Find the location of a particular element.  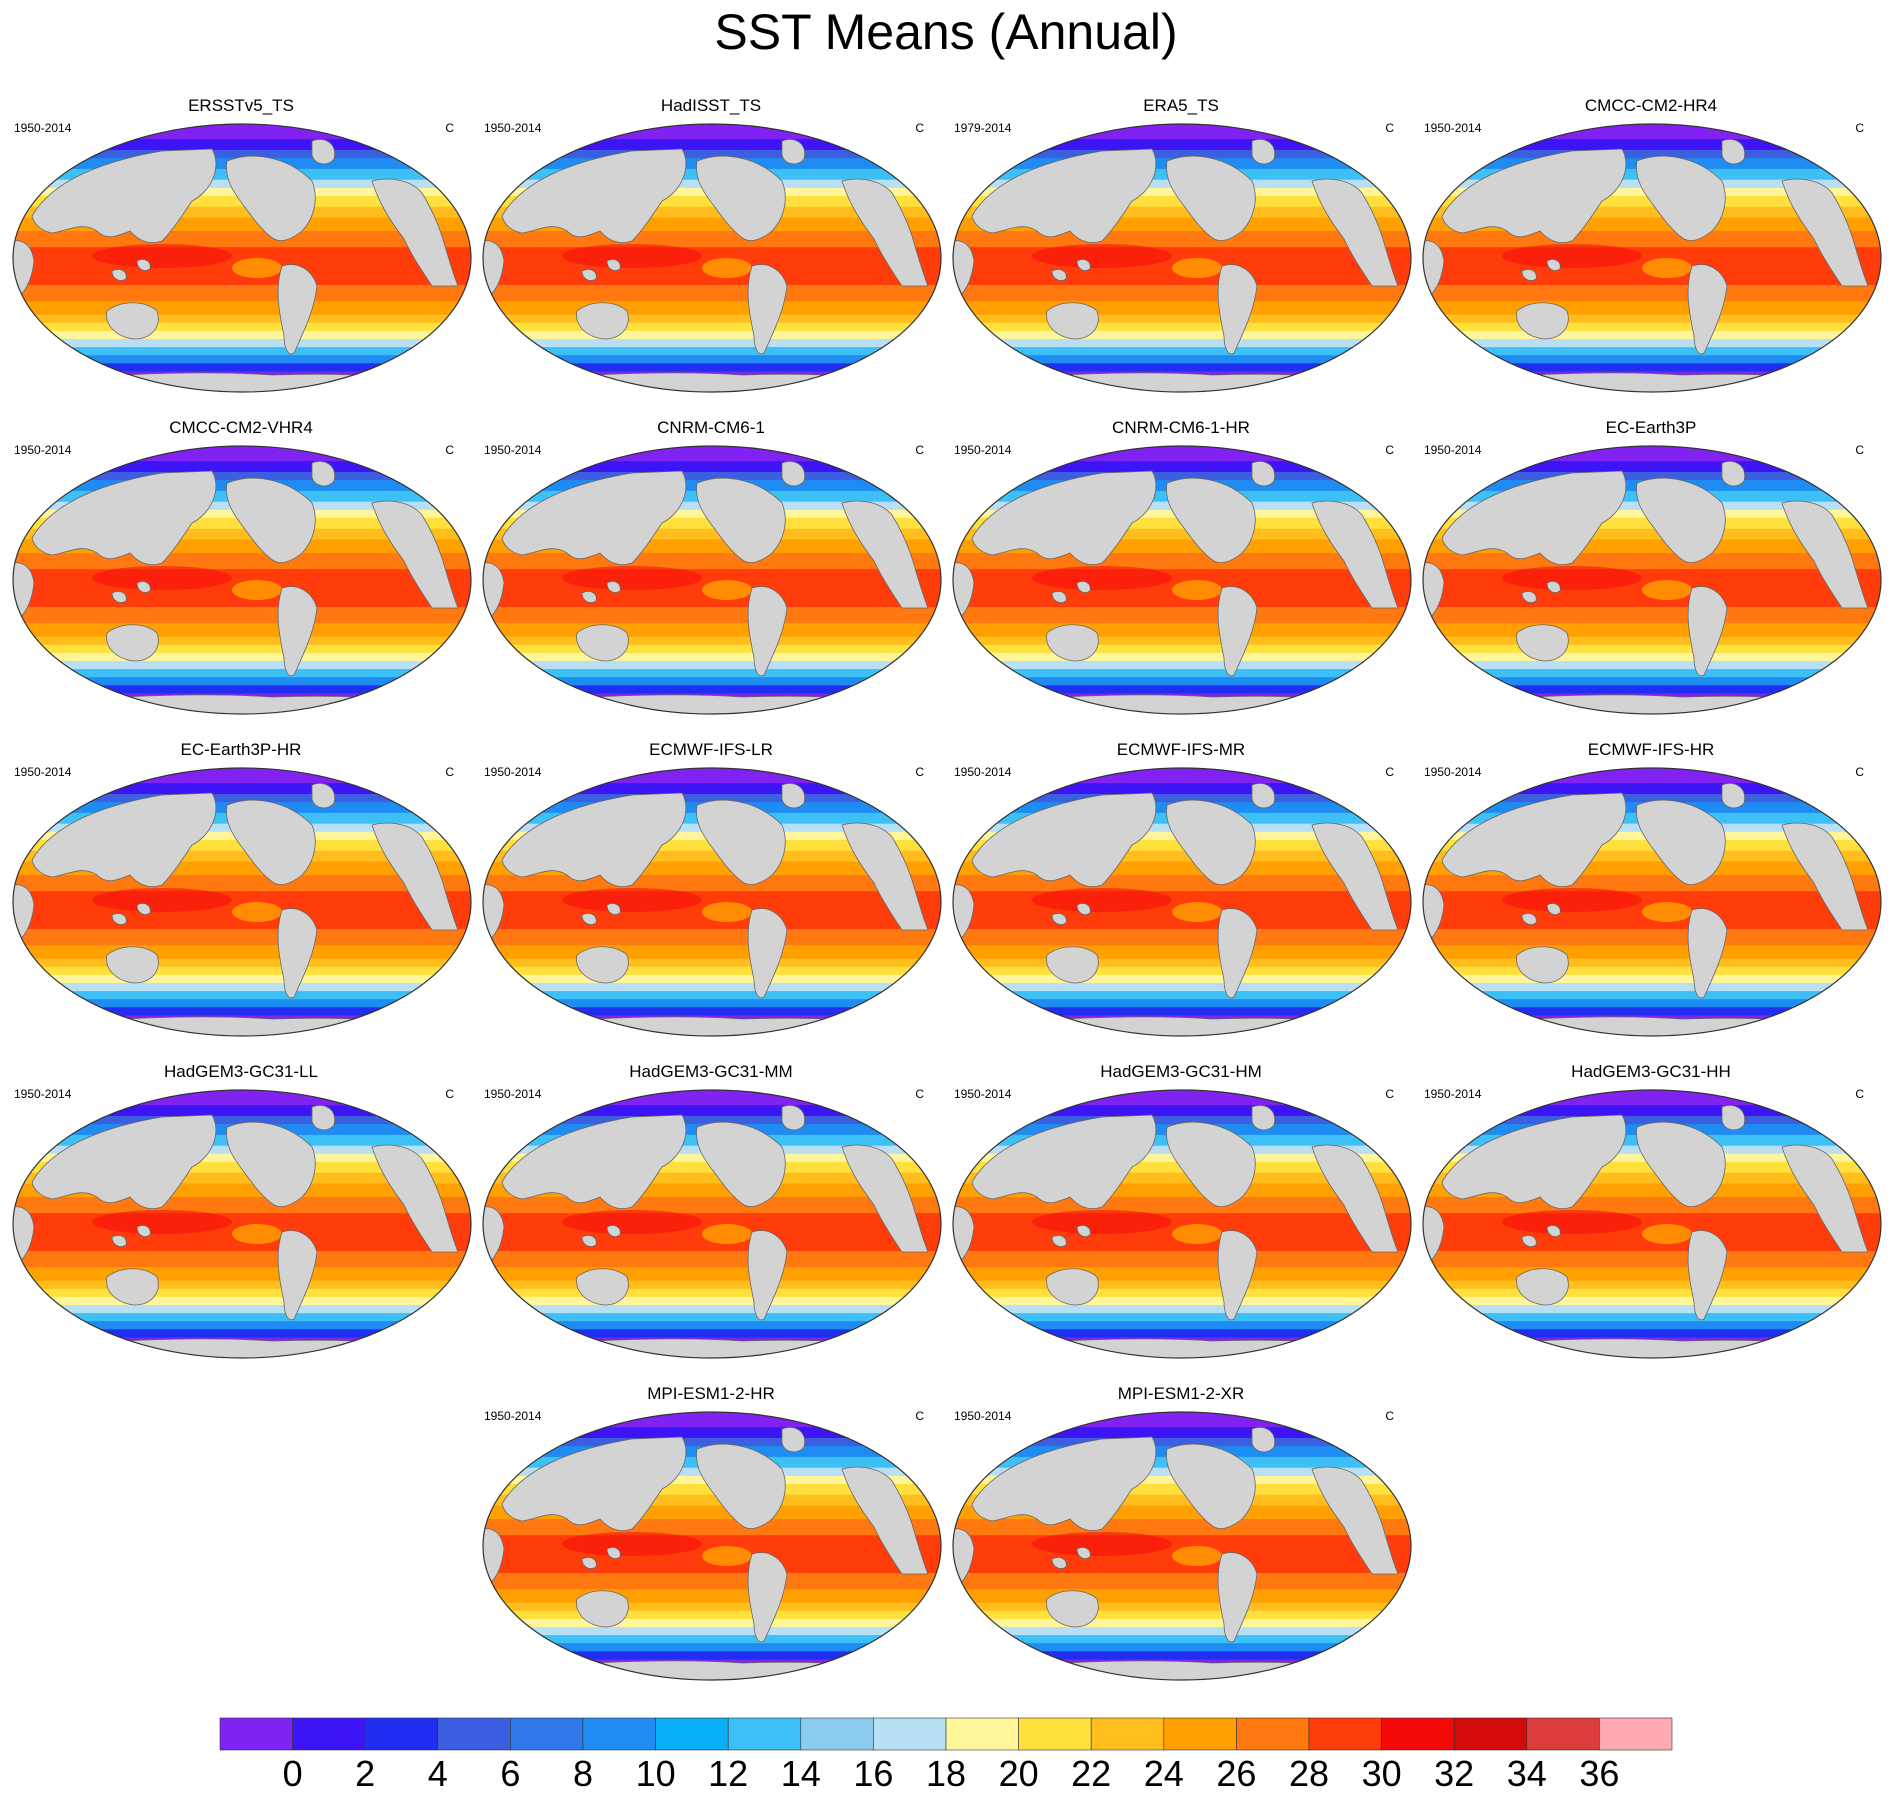

colorbar-tick-label: 22 is located at coordinates (1091, 1773).